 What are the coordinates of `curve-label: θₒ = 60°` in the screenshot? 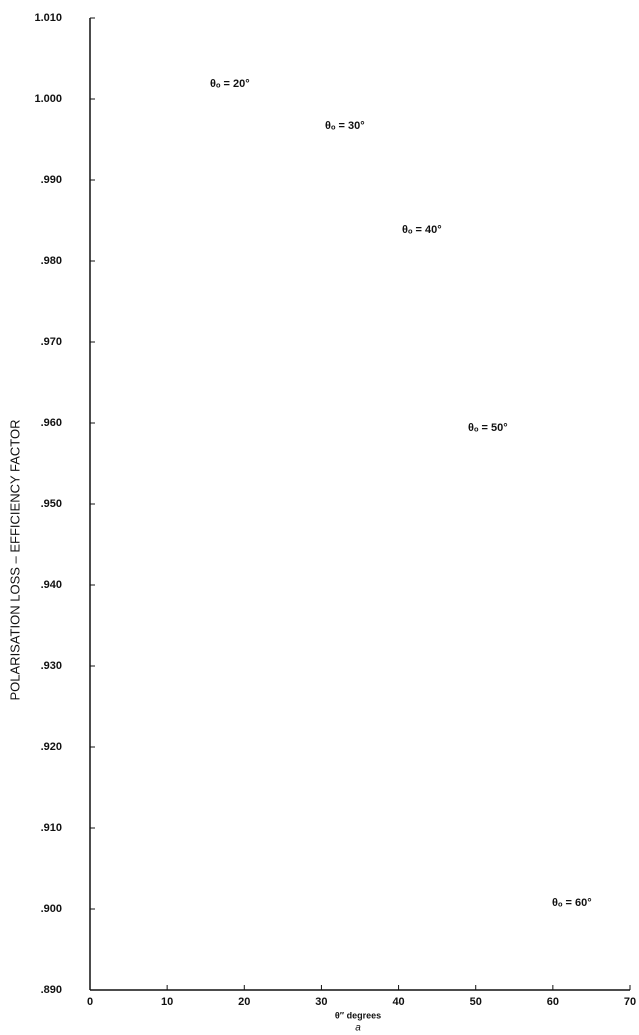 It's located at (572, 903).